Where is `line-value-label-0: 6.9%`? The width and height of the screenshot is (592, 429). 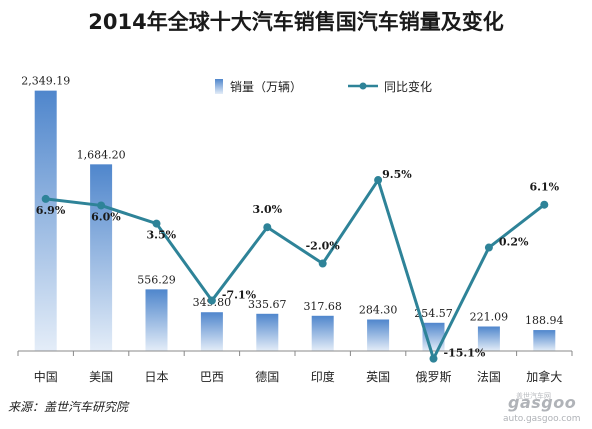
line-value-label-0: 6.9% is located at coordinates (51, 210).